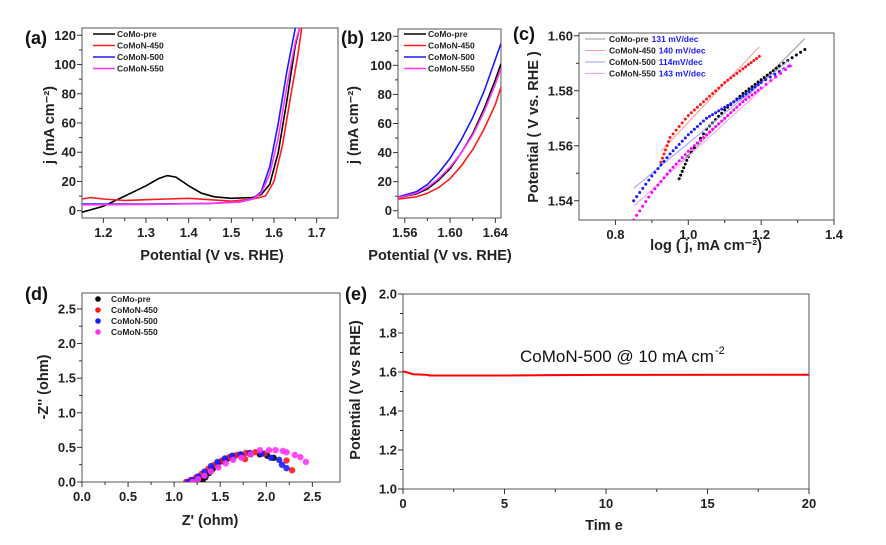 The image size is (886, 545). I want to click on y-tick-label: 1.2, so click(388, 450).